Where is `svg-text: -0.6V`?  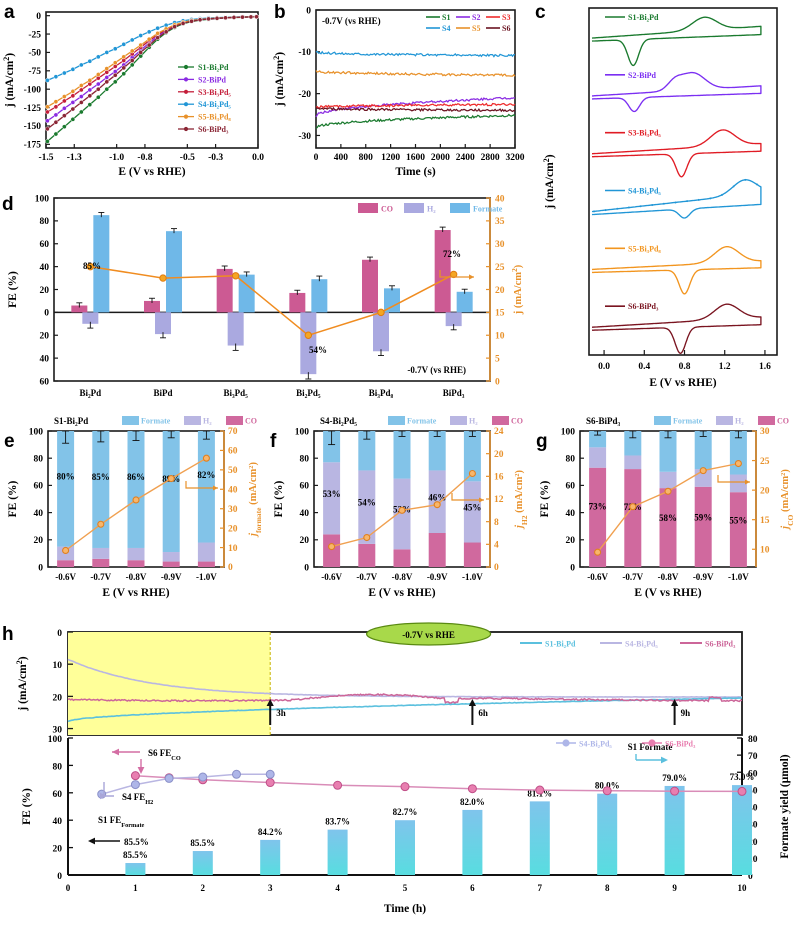 svg-text: -0.6V is located at coordinates (597, 577).